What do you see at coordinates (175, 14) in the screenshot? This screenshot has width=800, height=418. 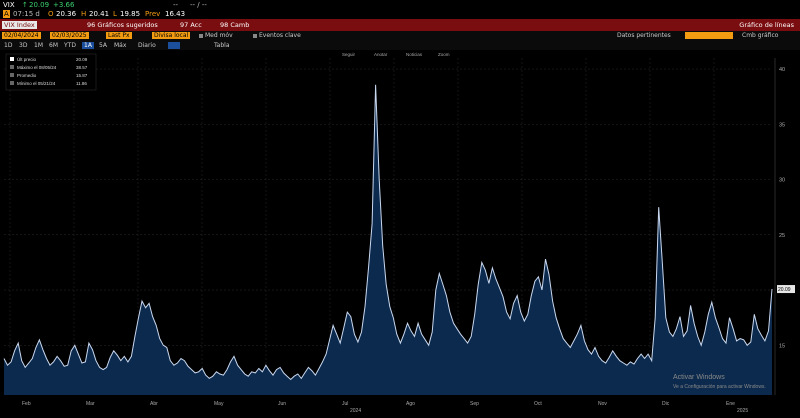 I see `prev-value: 16.43` at bounding box center [175, 14].